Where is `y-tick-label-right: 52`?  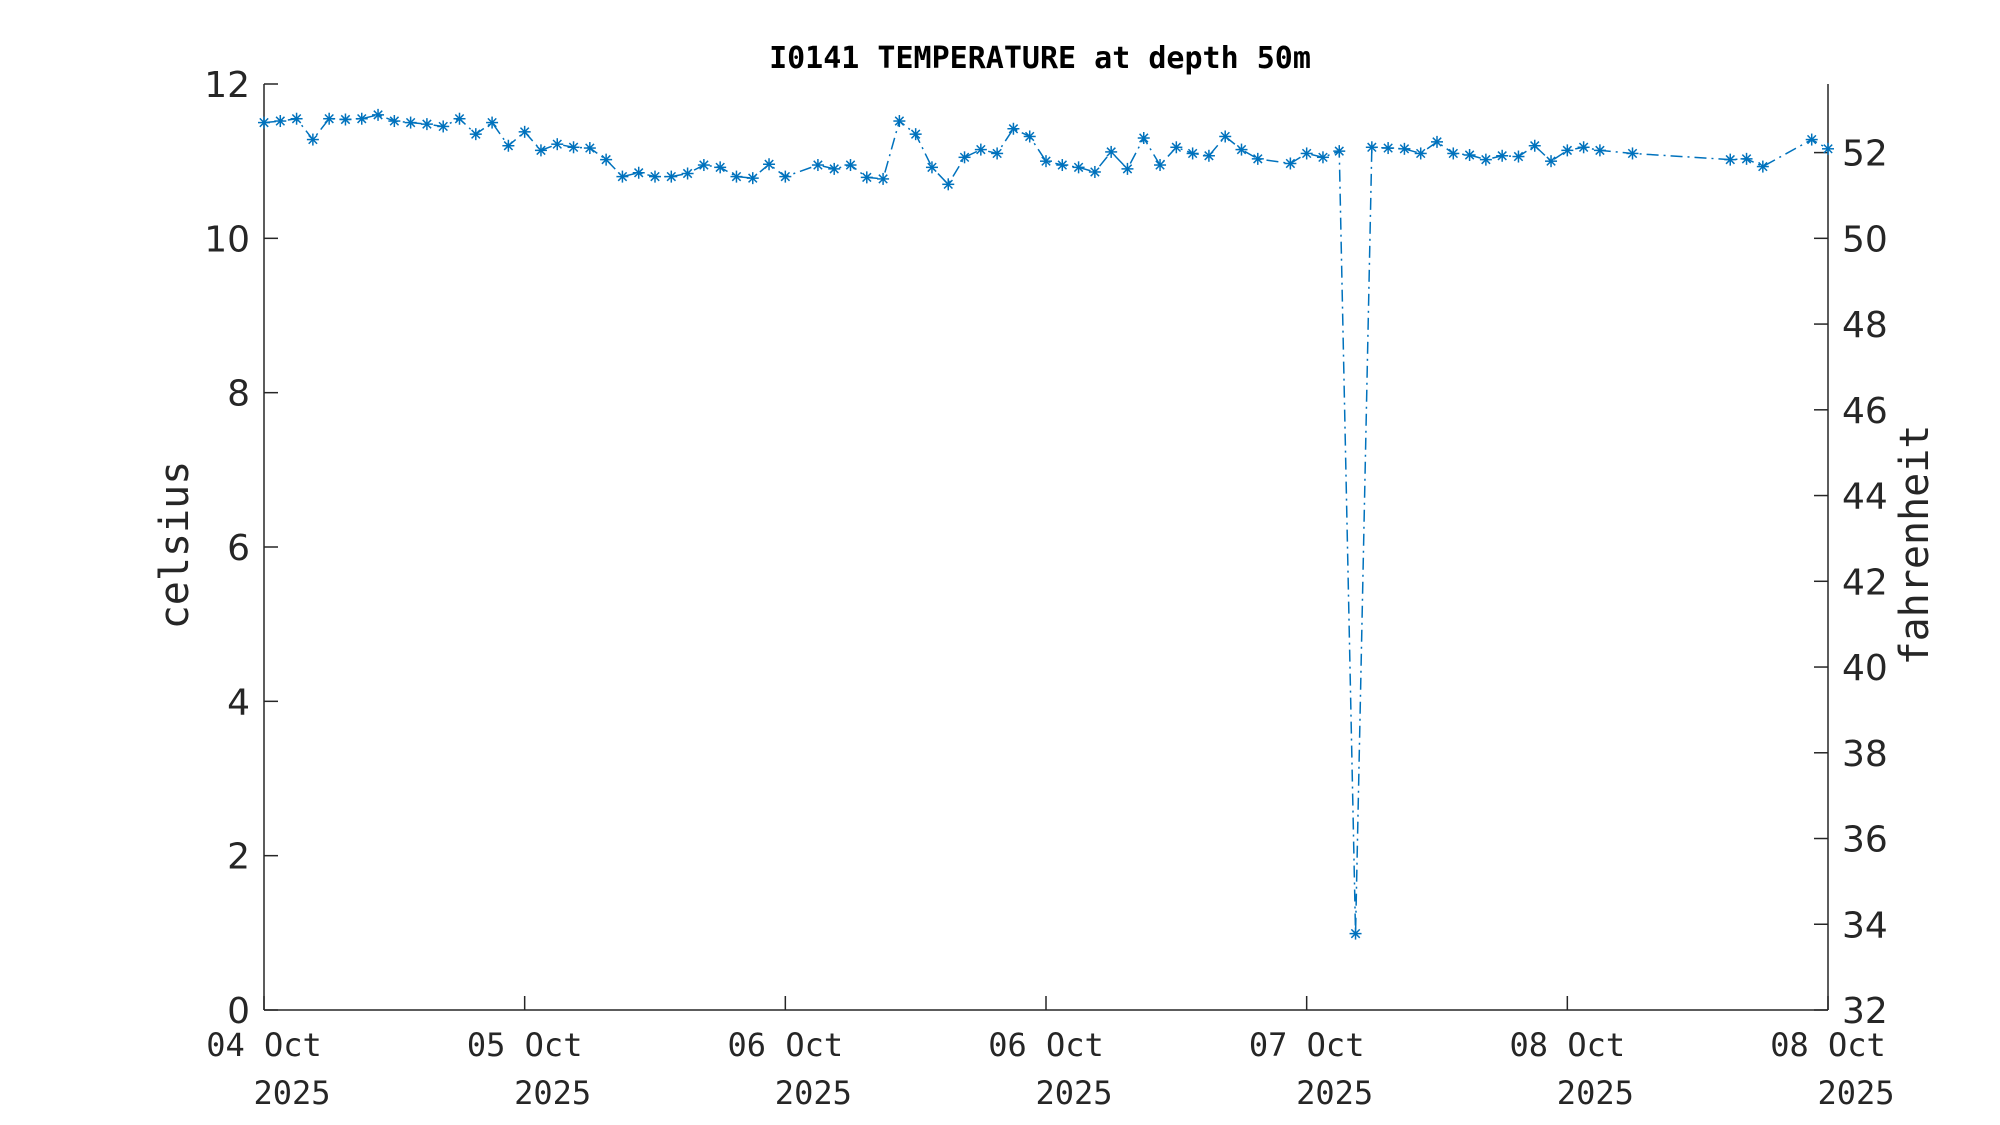
y-tick-label-right: 52 is located at coordinates (1865, 154).